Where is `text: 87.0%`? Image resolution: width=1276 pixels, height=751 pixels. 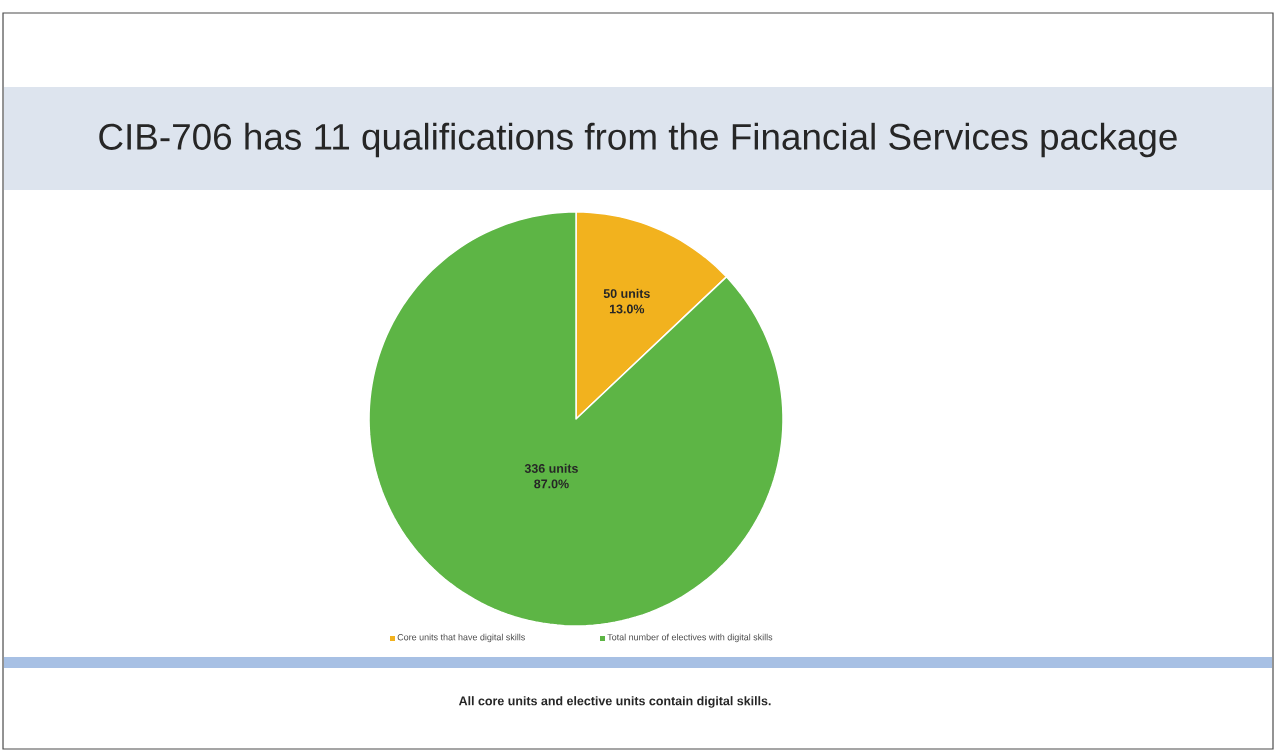
text: 87.0% is located at coordinates (551, 484).